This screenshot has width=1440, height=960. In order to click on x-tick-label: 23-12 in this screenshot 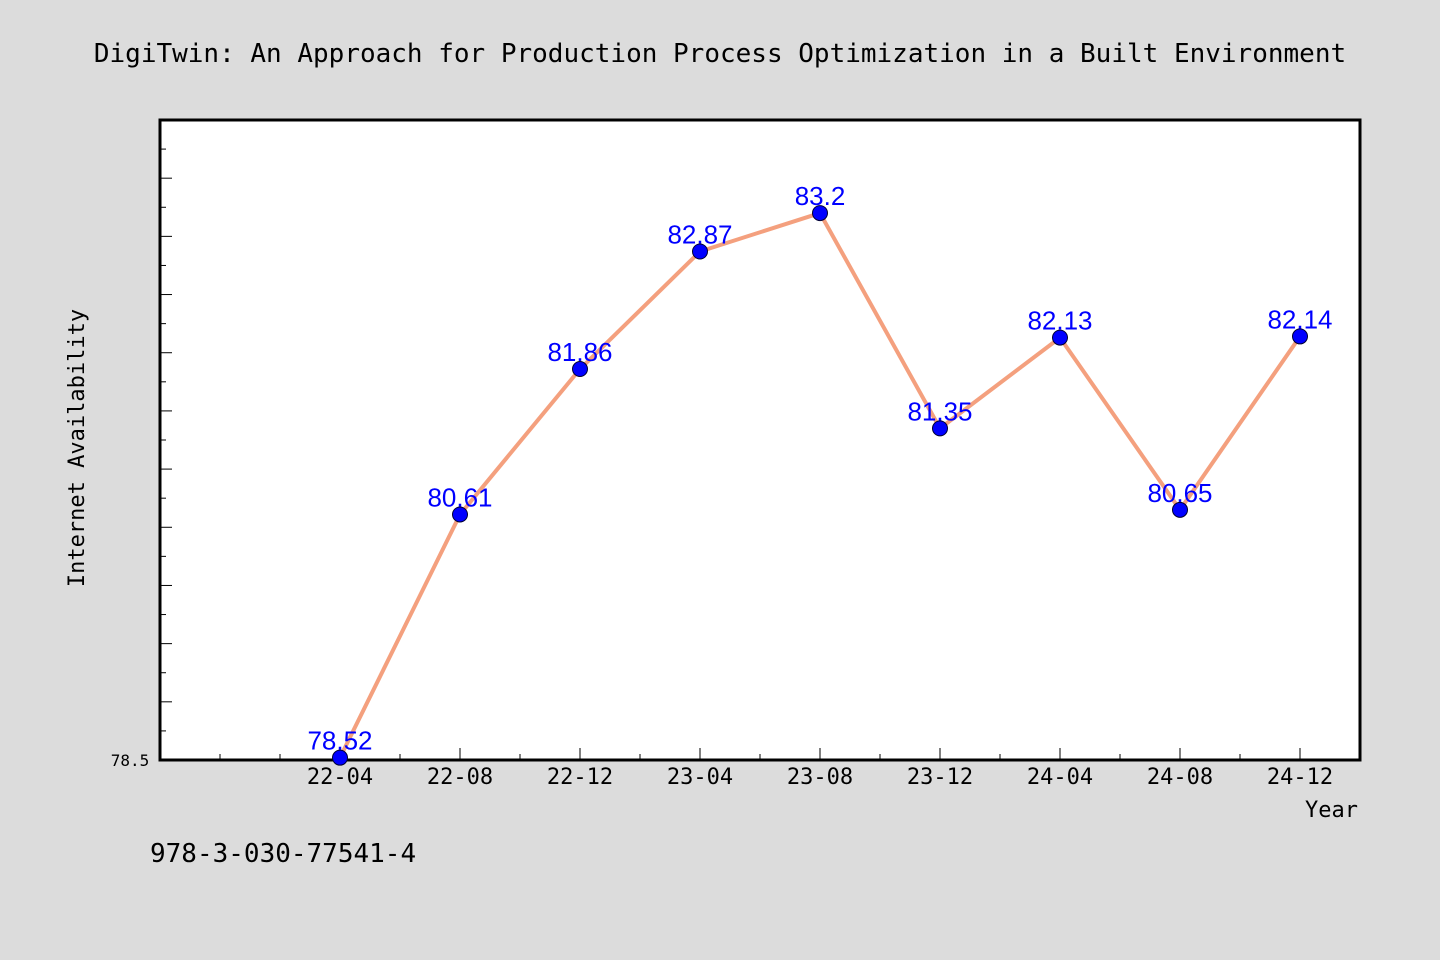, I will do `click(940, 777)`.